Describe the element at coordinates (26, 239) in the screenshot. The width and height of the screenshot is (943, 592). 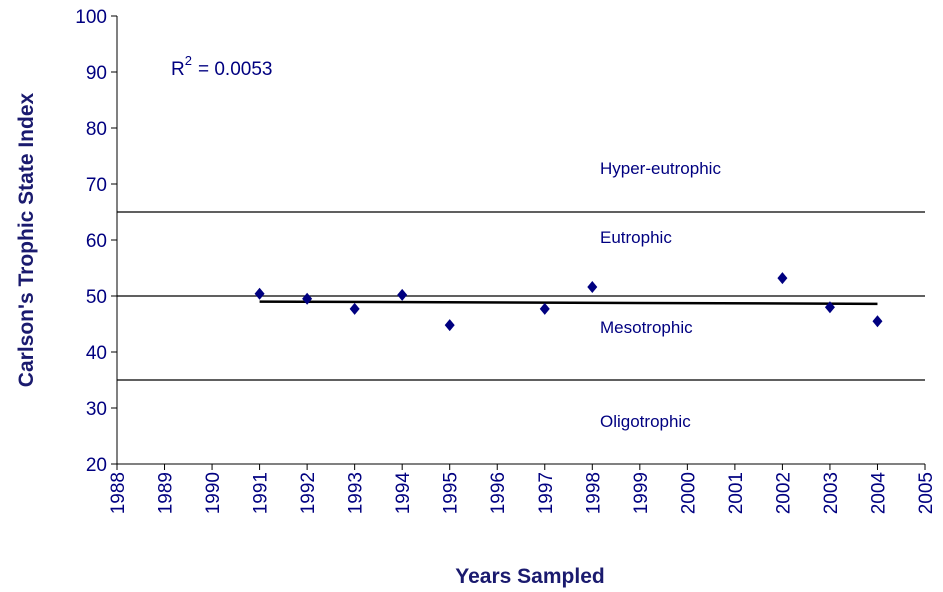
I see `y-axis-title: Carlson's Trophic State Index` at that location.